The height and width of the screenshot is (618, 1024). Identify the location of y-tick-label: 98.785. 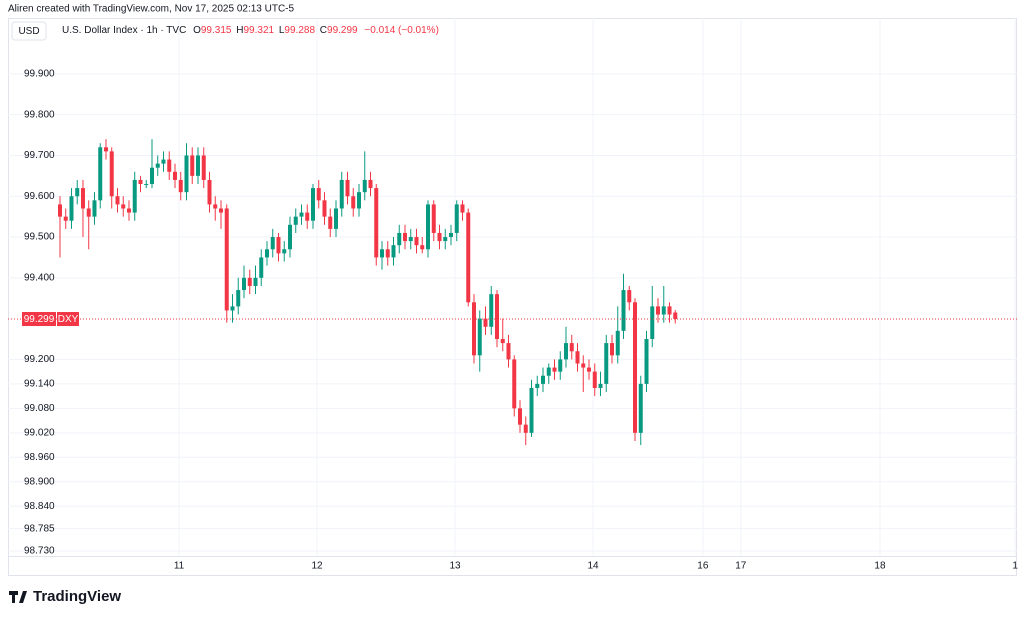
(39, 528).